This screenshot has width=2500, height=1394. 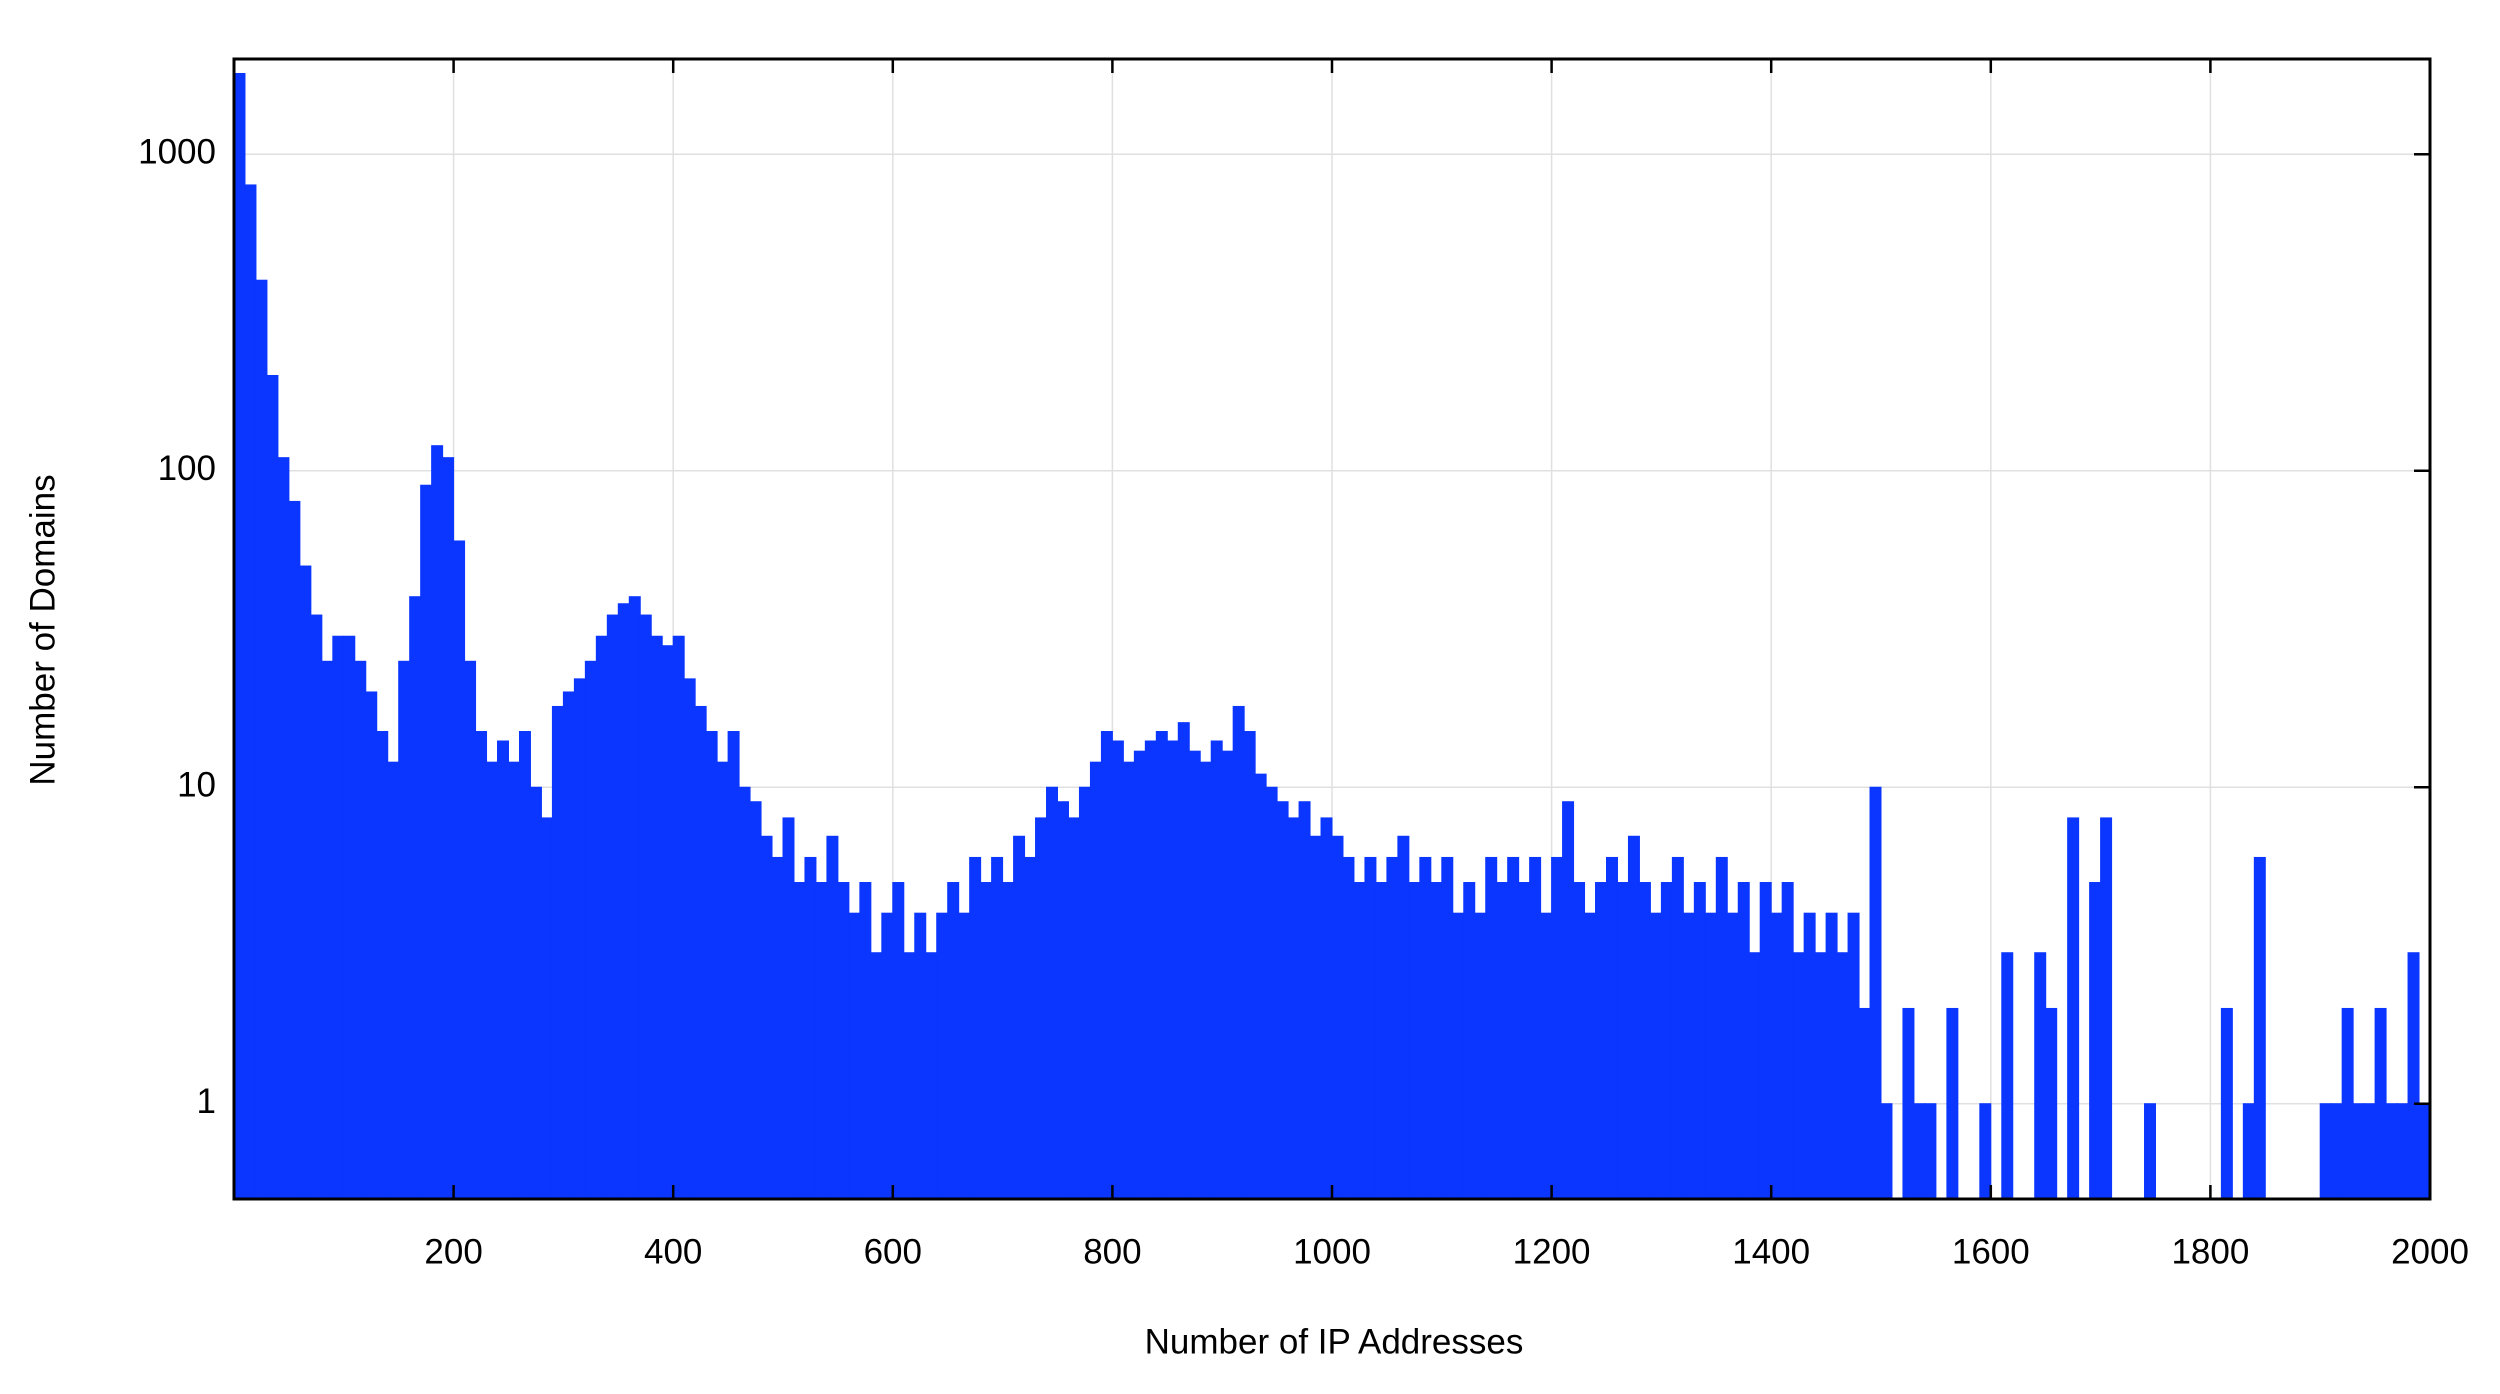 What do you see at coordinates (196, 784) in the screenshot?
I see `y-tick-label: 10` at bounding box center [196, 784].